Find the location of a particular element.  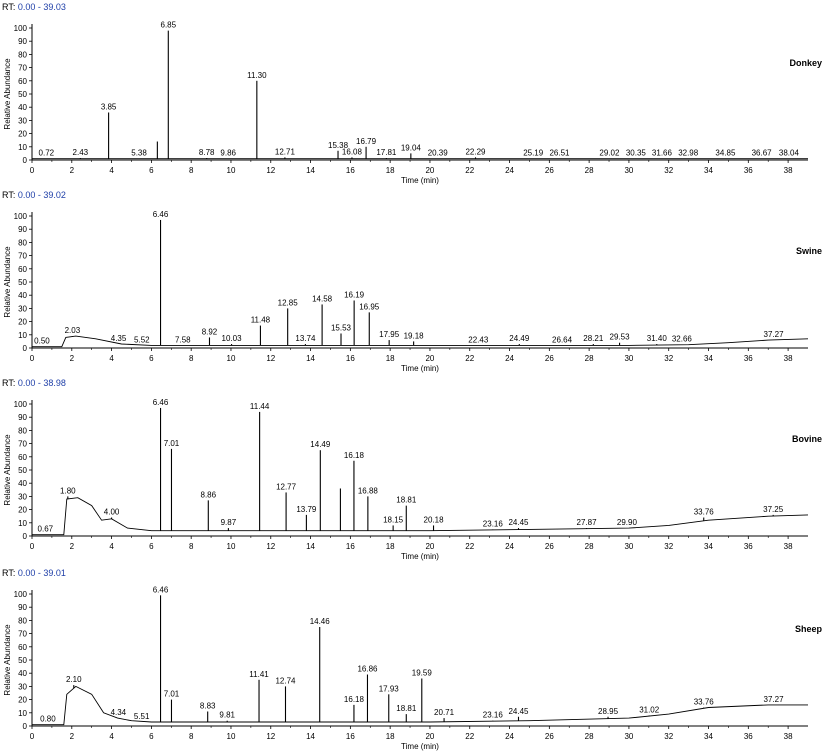

rt-prefix: RT: is located at coordinates (10, 195).